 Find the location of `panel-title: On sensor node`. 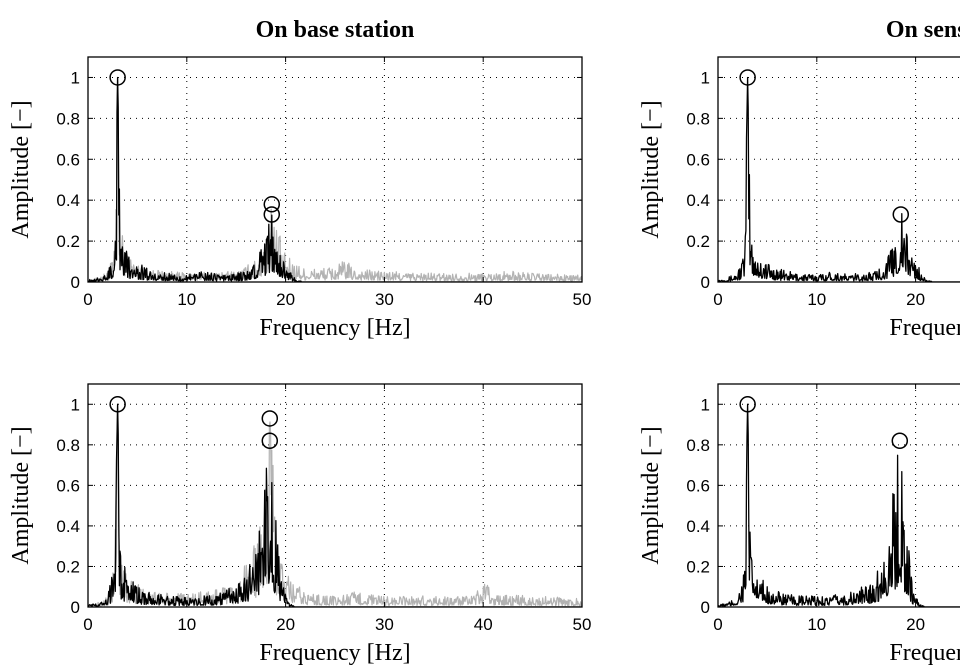

panel-title: On sensor node is located at coordinates (923, 30).